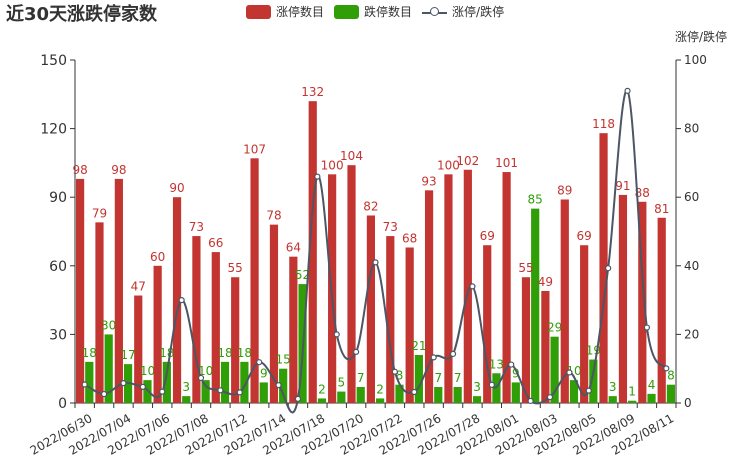 The image size is (750, 463). What do you see at coordinates (691, 129) in the screenshot?
I see `y-right-tick-label: 80` at bounding box center [691, 129].